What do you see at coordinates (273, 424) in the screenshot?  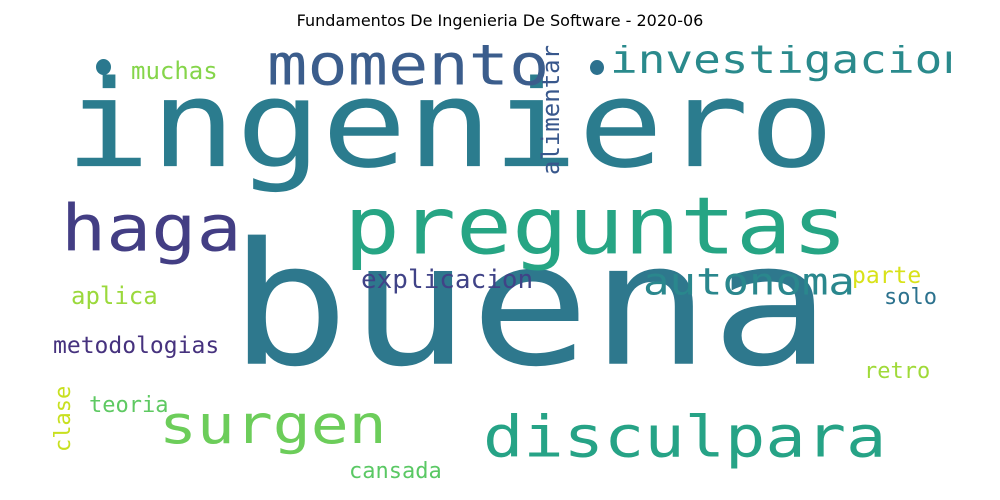 I see `word-surgen: surgen` at bounding box center [273, 424].